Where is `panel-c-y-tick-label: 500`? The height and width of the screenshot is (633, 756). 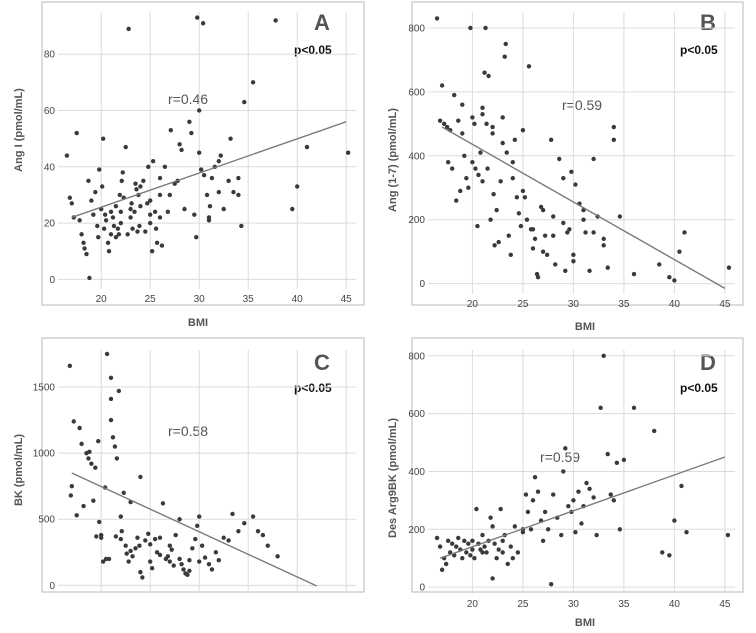
panel-c-y-tick-label: 500 is located at coordinates (46, 520).